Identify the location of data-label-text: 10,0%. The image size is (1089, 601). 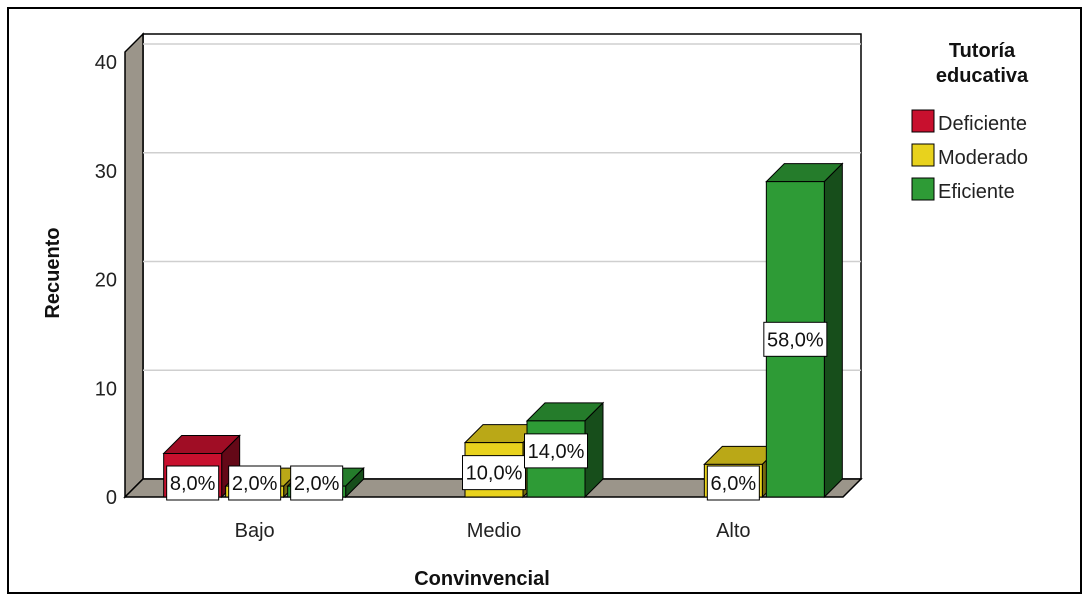
(494, 474).